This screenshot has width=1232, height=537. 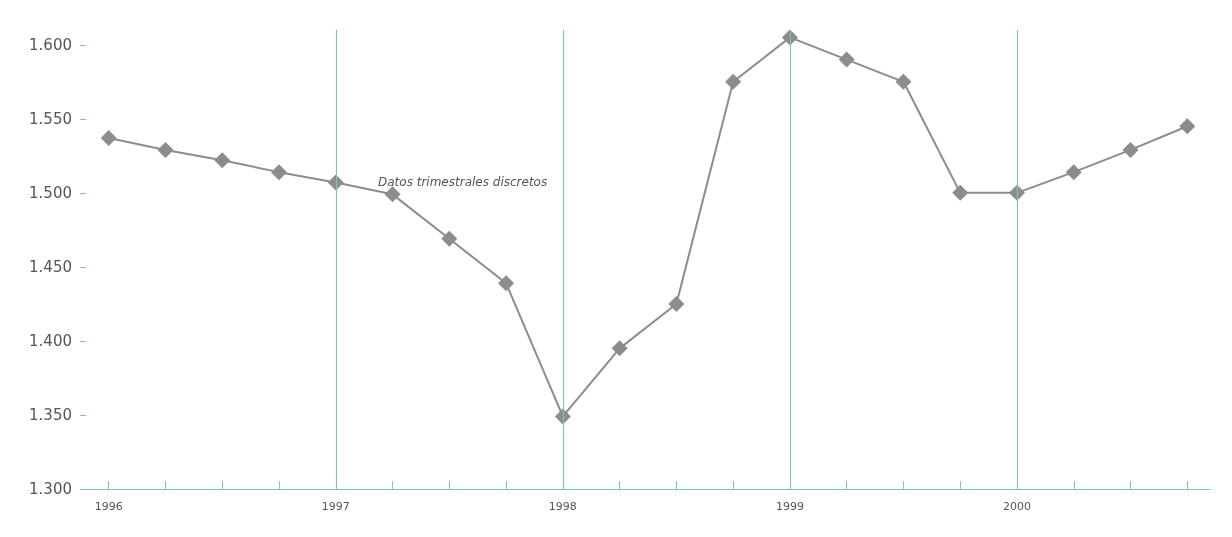 I want to click on y-tick-label: 1.300, so click(x=50, y=489).